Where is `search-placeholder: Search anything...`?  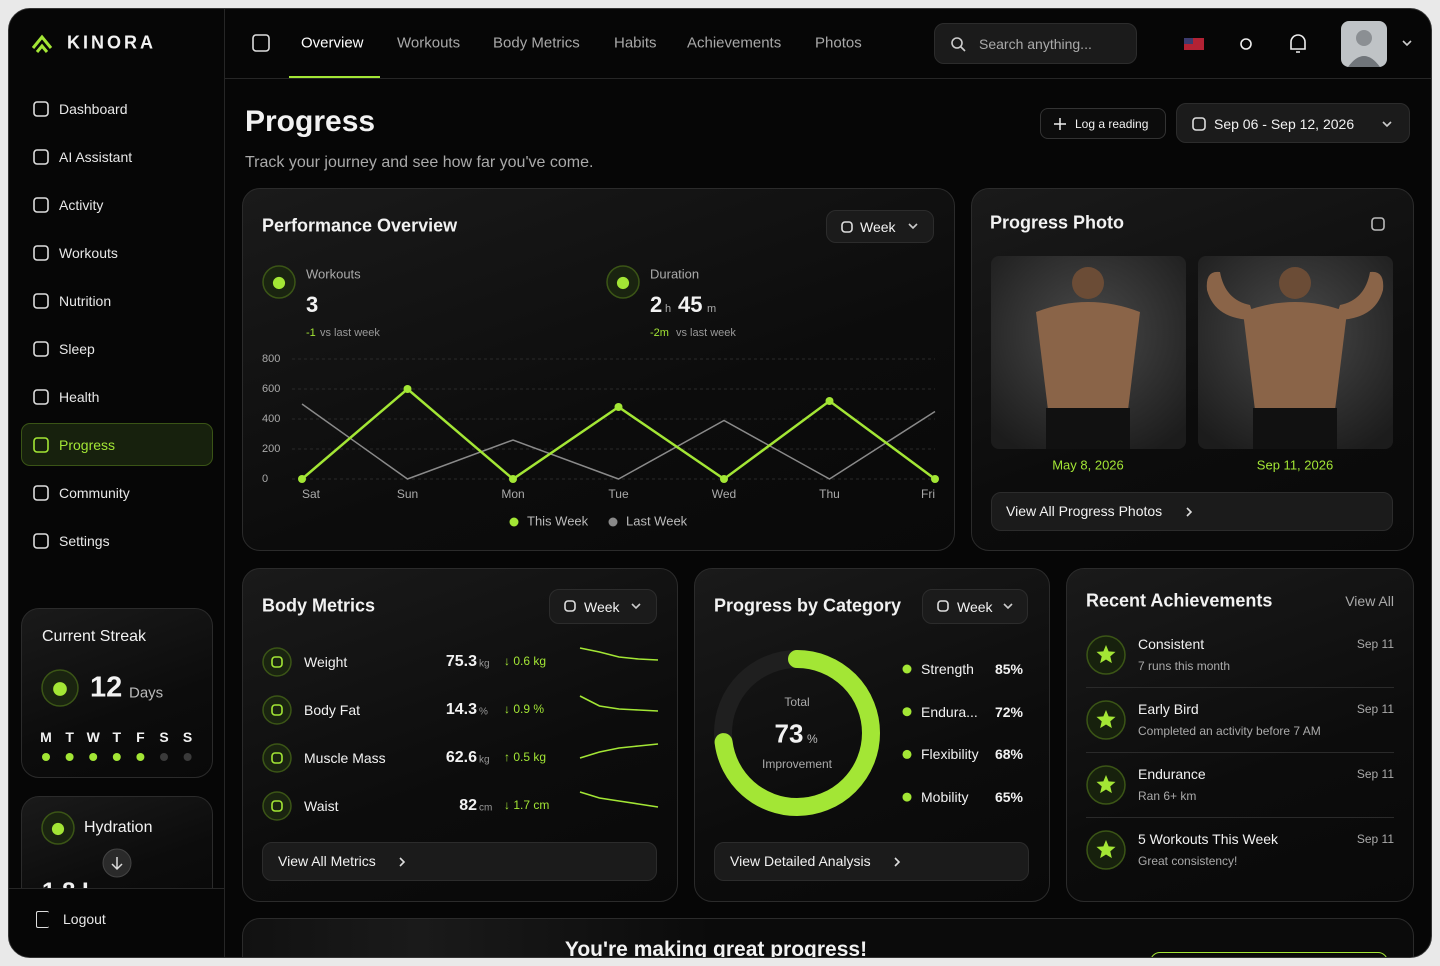
search-placeholder: Search anything... is located at coordinates (1035, 44).